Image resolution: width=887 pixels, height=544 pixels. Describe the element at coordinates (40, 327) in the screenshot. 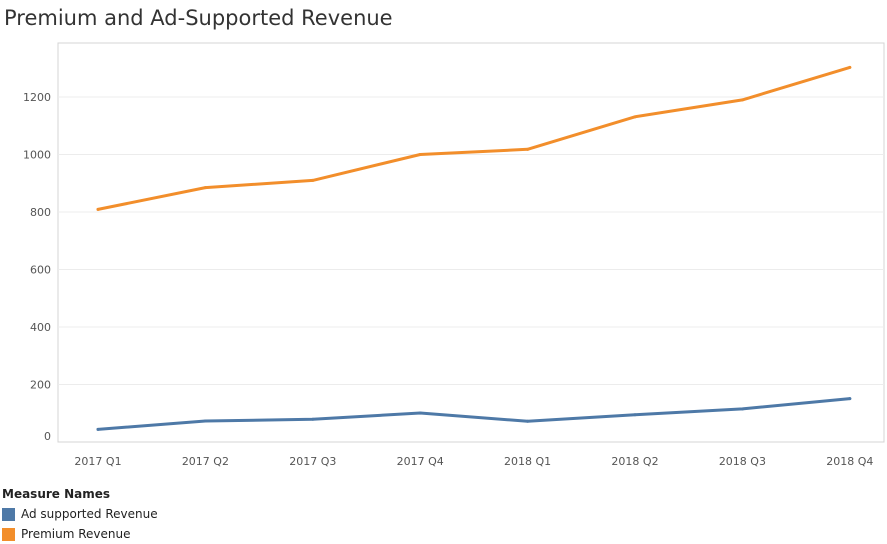

I see `y-tick-label-400: 400` at that location.